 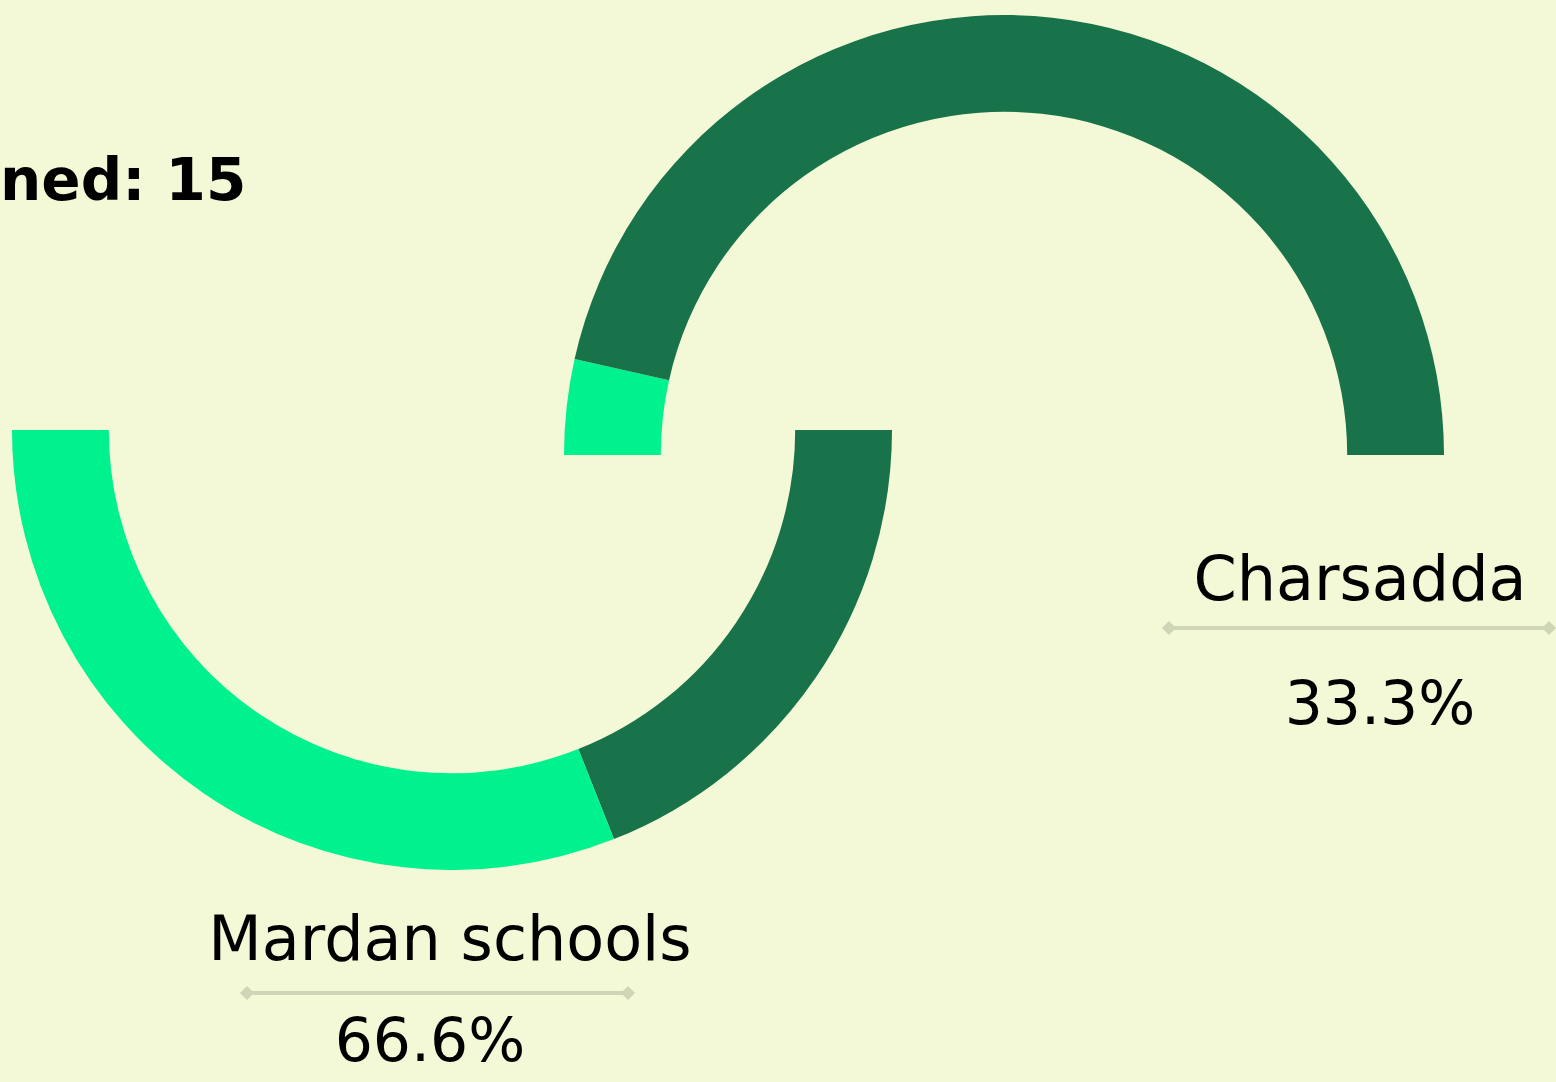 I want to click on text: Mardan schools, so click(x=450, y=938).